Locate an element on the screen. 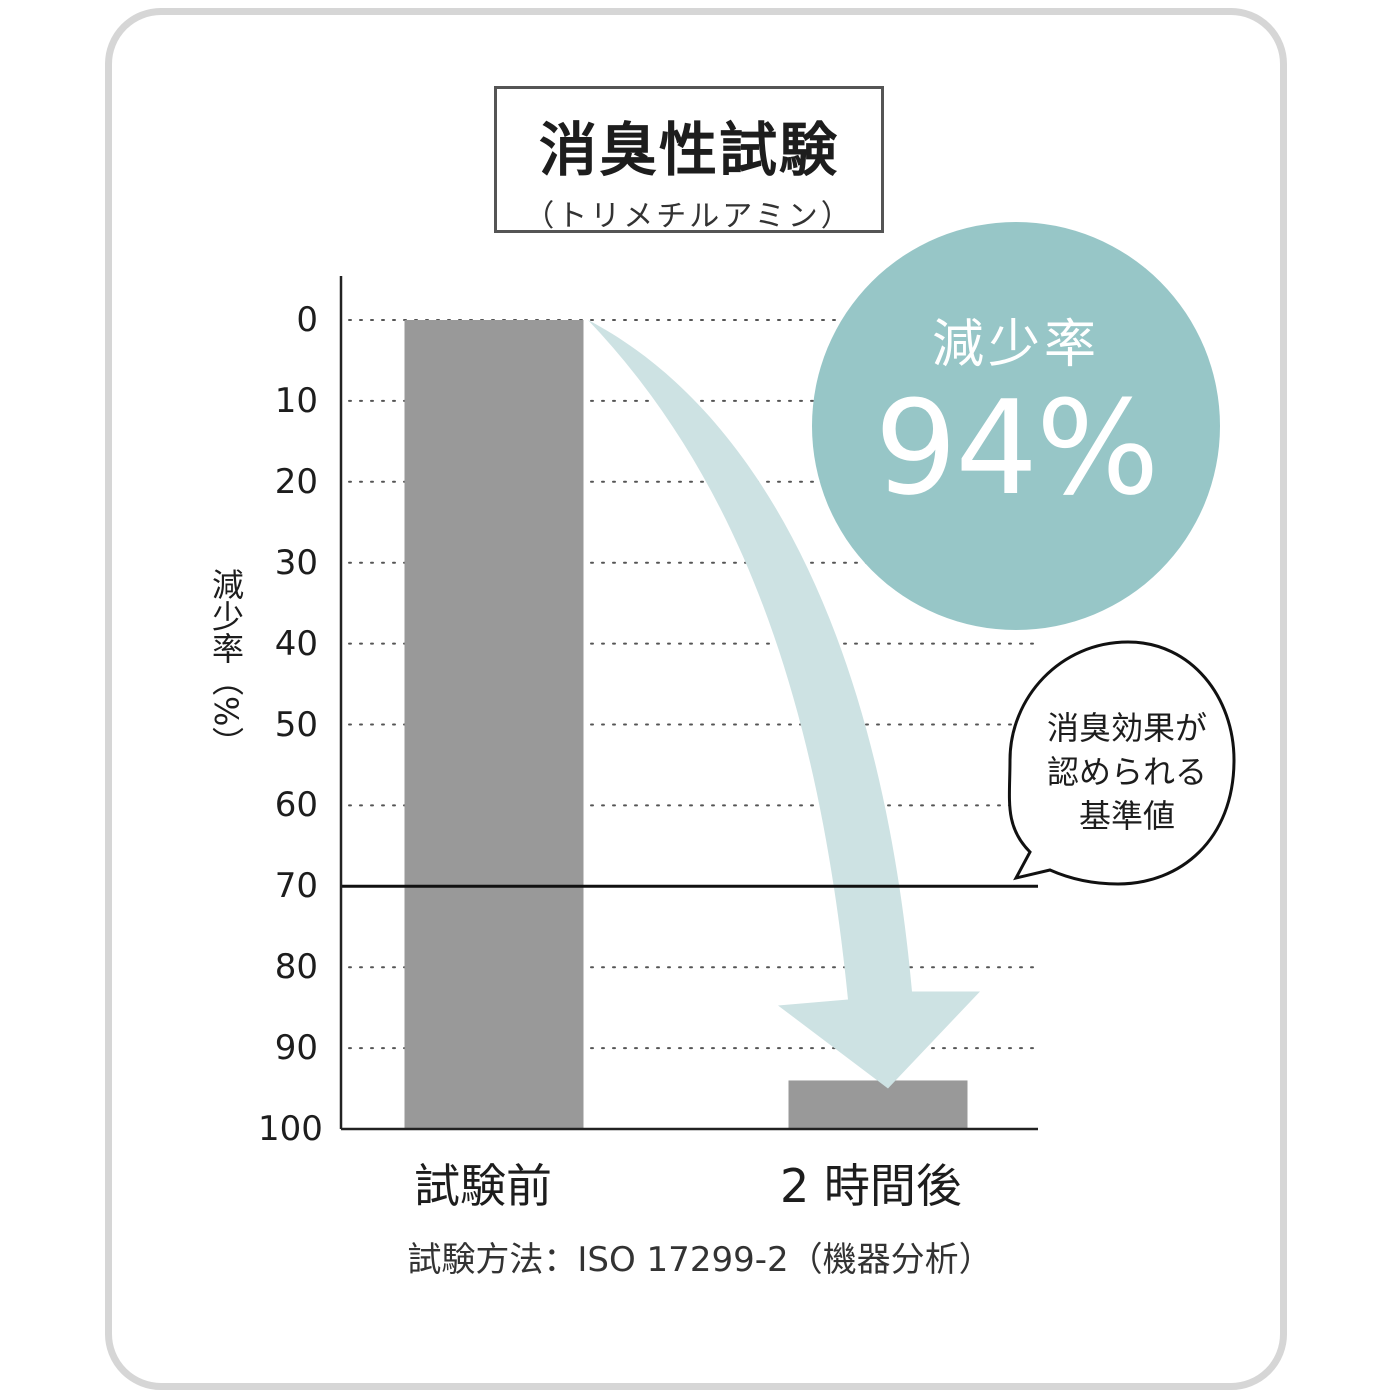  bar-after is located at coordinates (878, 1104).